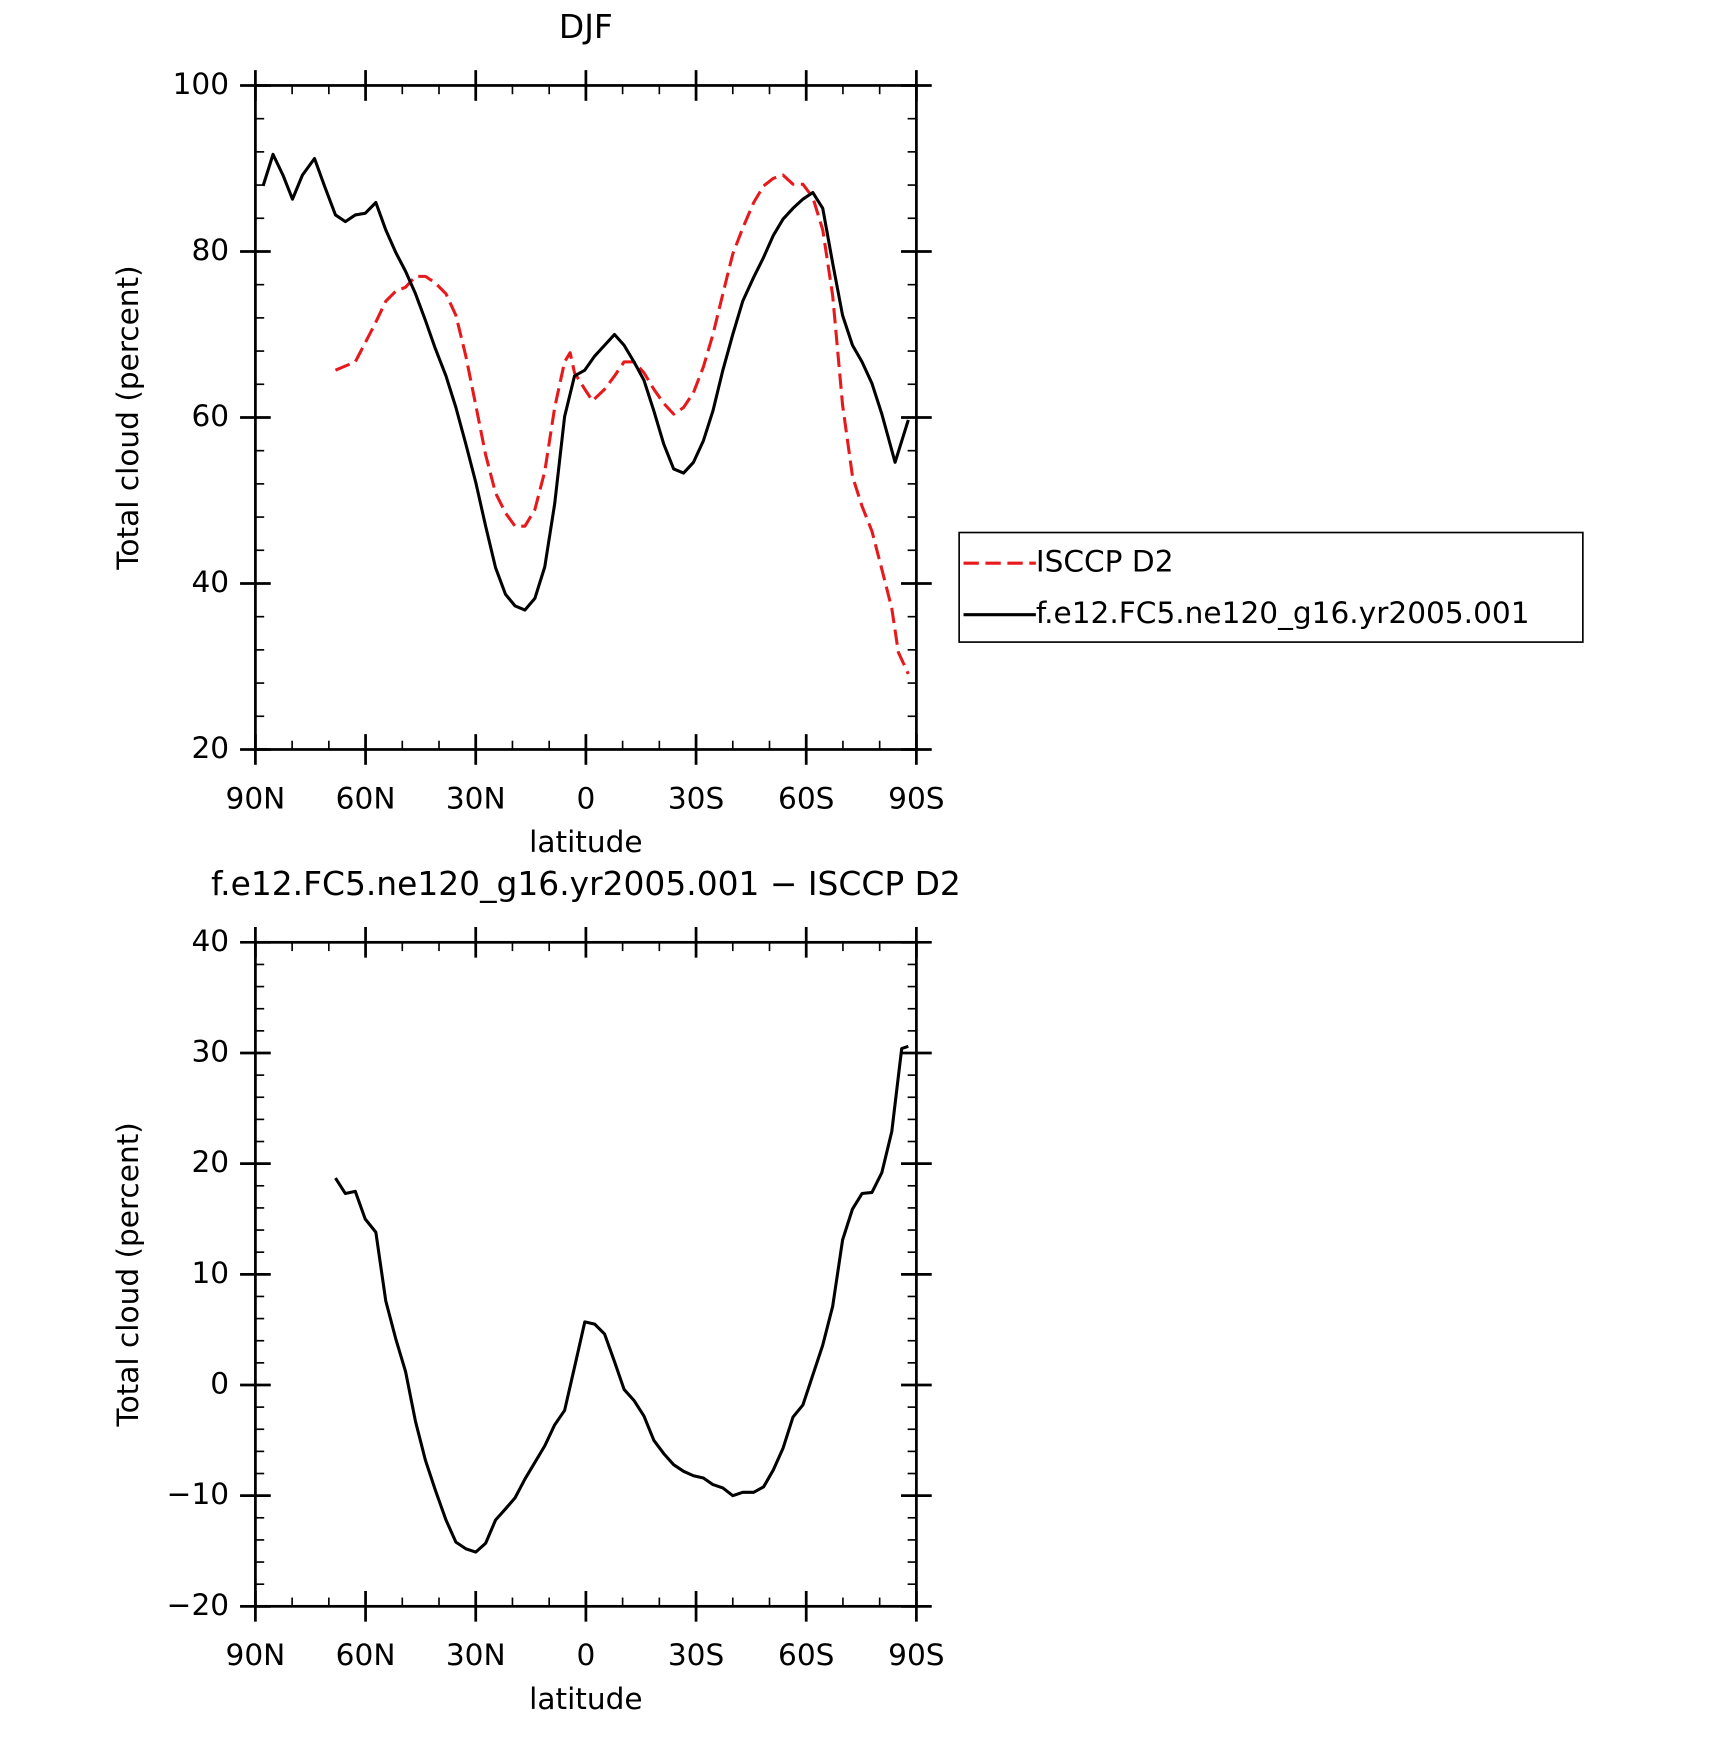  What do you see at coordinates (210, 416) in the screenshot?
I see `y-tick-label: 60` at bounding box center [210, 416].